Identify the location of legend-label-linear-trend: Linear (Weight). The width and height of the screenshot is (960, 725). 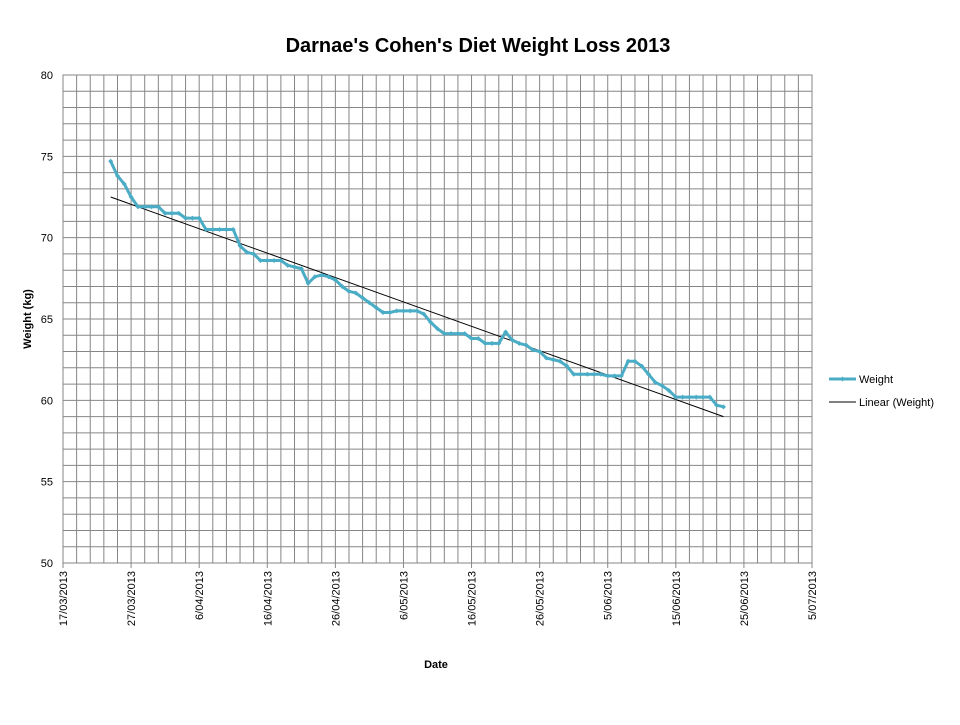
(896, 403).